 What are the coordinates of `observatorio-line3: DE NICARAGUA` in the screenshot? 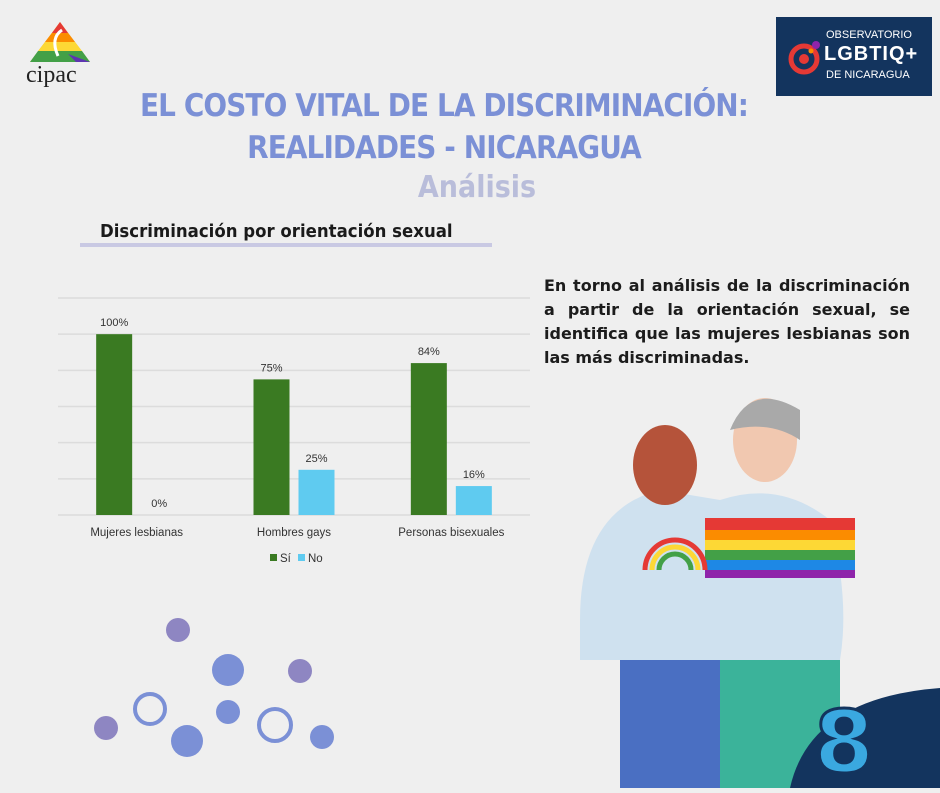 It's located at (868, 75).